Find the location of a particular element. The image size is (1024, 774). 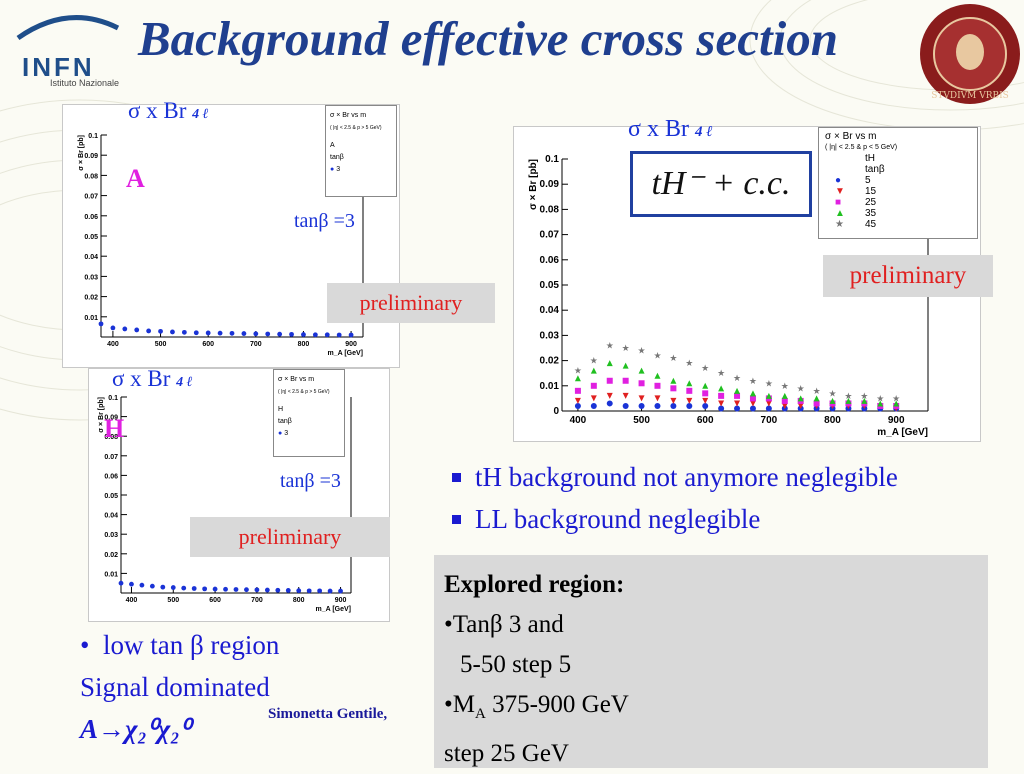

low-tan-line: • low tan β region is located at coordinates (180, 645).